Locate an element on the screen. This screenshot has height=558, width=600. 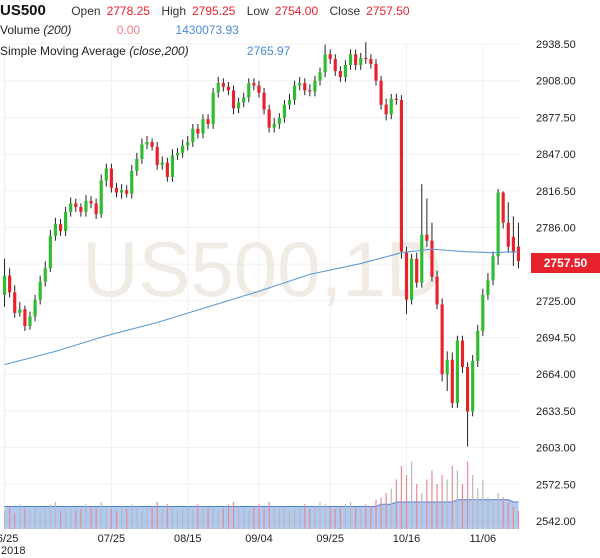
last-price-tag: 2757.50 is located at coordinates (565, 263).